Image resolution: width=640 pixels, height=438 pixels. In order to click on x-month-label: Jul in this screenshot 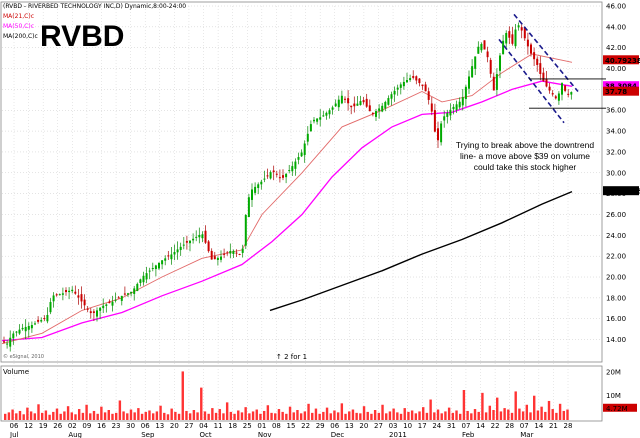, I will do `click(14, 434)`.